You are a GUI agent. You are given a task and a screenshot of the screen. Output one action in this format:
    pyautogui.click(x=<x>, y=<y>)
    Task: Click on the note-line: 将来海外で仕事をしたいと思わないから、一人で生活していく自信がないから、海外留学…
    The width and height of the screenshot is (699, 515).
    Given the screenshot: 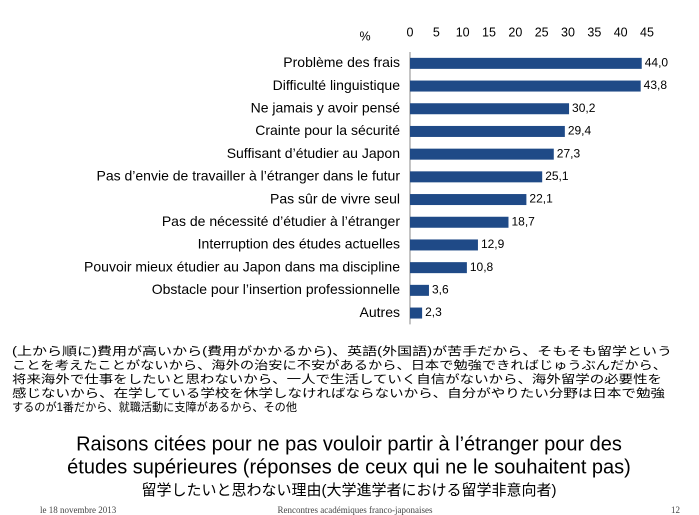 What is the action you would take?
    pyautogui.click(x=337, y=379)
    